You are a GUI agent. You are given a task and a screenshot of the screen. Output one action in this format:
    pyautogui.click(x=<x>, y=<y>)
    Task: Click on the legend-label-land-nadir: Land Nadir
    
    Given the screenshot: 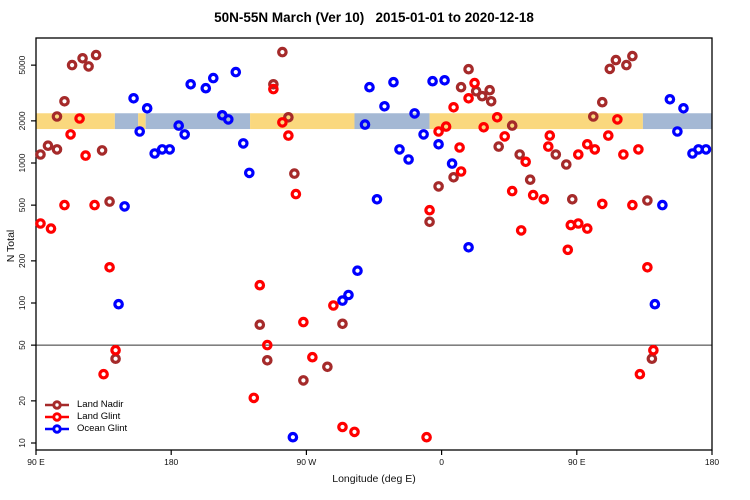 What is the action you would take?
    pyautogui.click(x=100, y=404)
    